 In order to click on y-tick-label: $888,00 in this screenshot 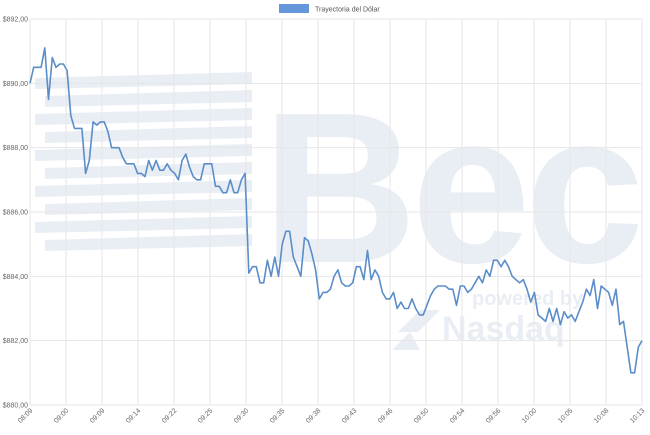, I will do `click(15, 148)`.